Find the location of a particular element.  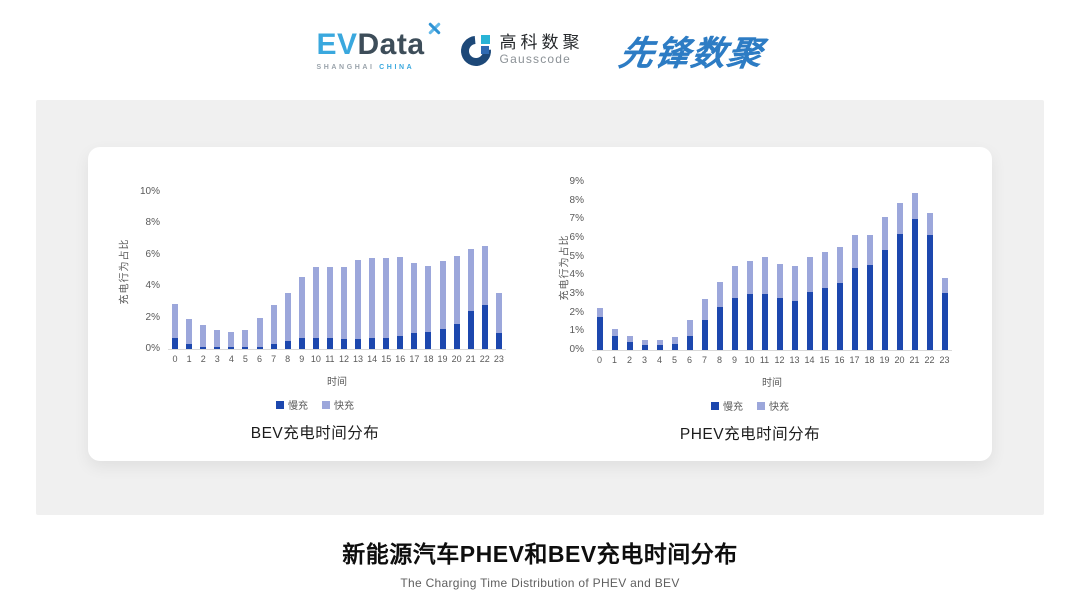

x-tick-label: 5 is located at coordinates (674, 360).